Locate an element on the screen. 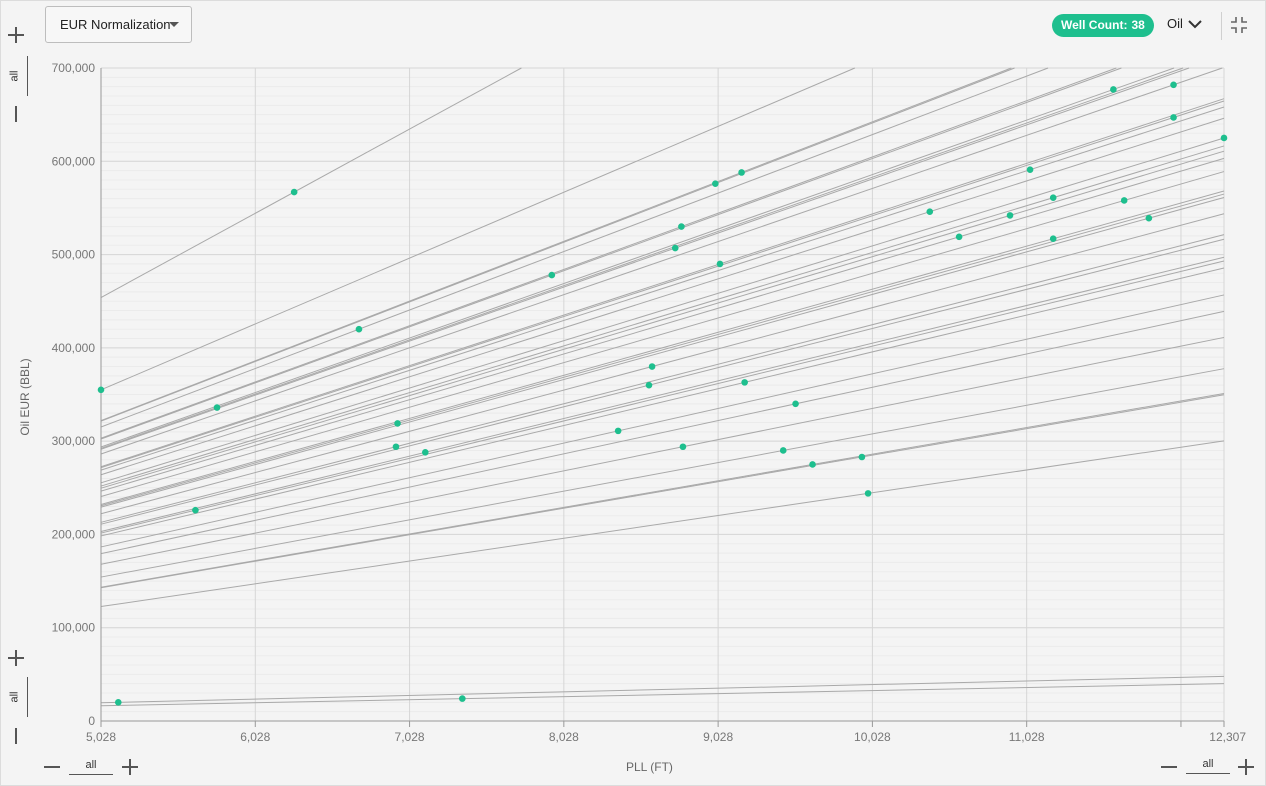 This screenshot has width=1266, height=786. x-tick-label: 9,028 is located at coordinates (718, 737).